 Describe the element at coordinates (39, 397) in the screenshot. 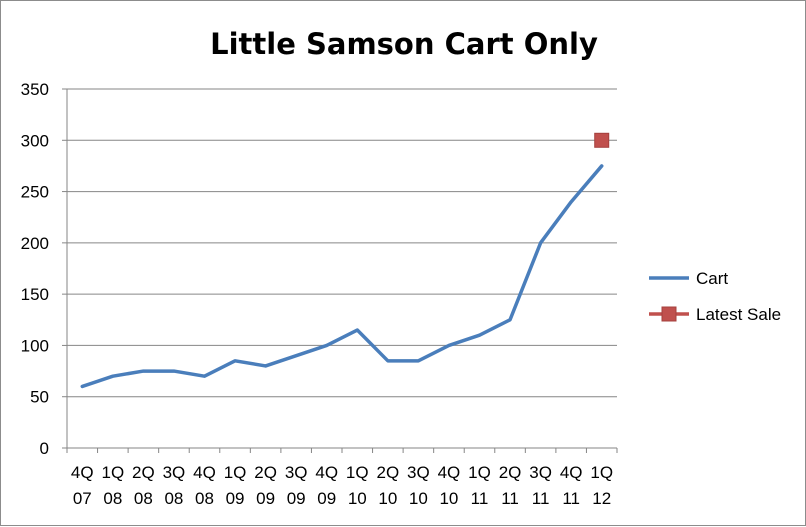

I see `y-tick-label: 50` at that location.